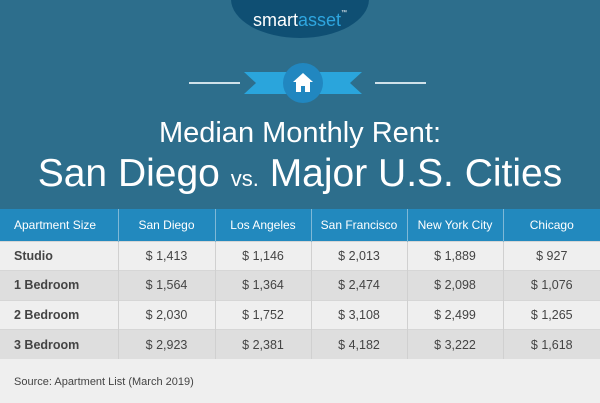 This screenshot has width=600, height=403. I want to click on row-label: 3 Bedroom, so click(59, 344).